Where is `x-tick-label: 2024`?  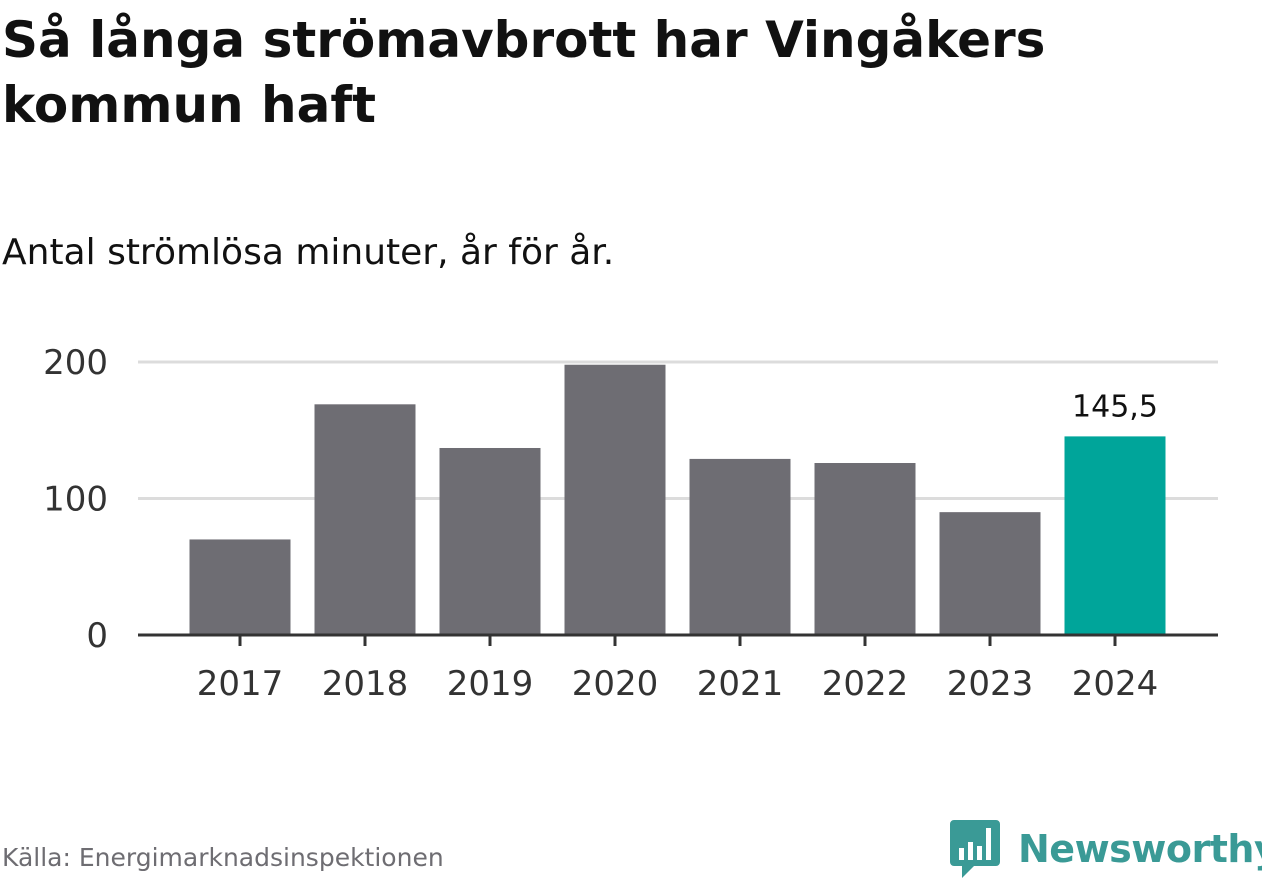 x-tick-label: 2024 is located at coordinates (1115, 684).